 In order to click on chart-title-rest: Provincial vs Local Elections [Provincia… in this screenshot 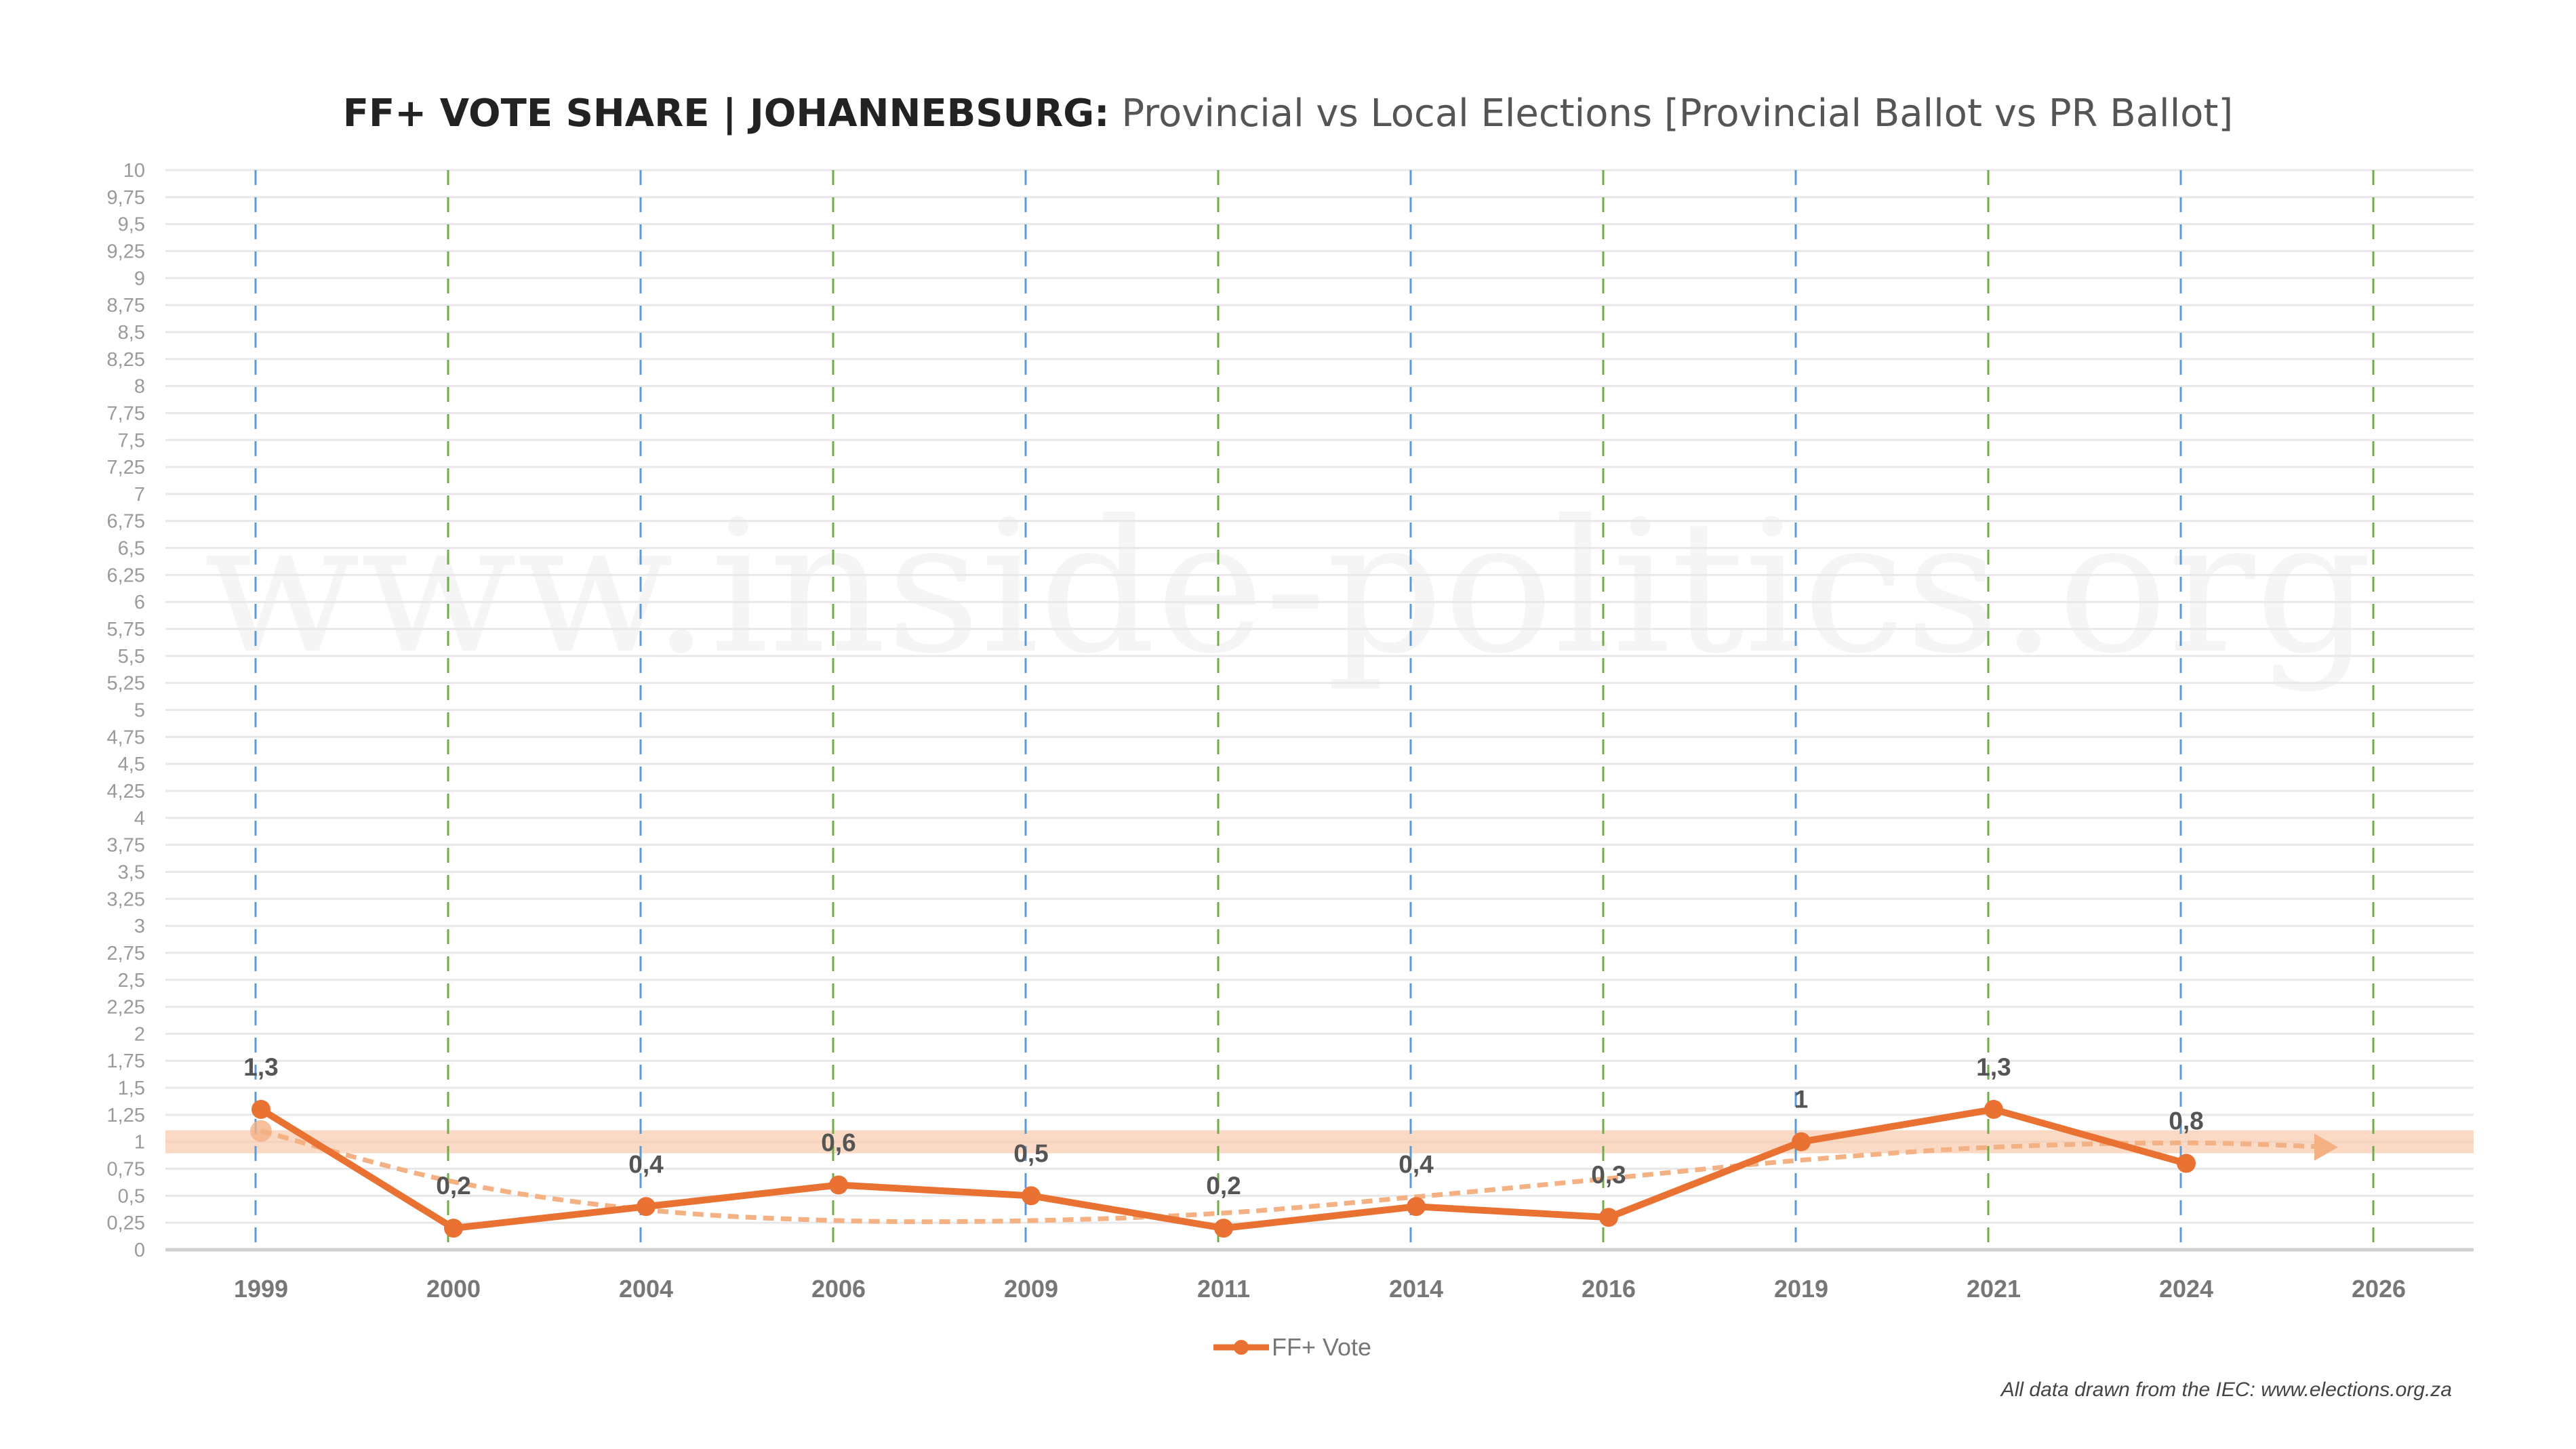, I will do `click(1672, 113)`.